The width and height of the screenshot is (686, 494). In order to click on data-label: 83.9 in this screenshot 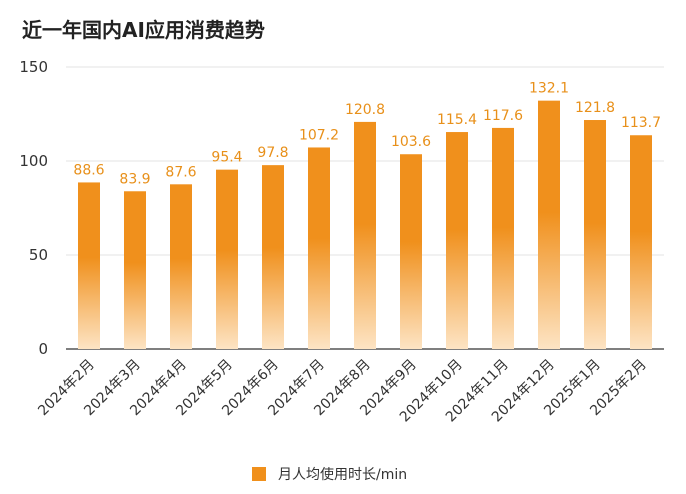, I will do `click(134, 179)`.